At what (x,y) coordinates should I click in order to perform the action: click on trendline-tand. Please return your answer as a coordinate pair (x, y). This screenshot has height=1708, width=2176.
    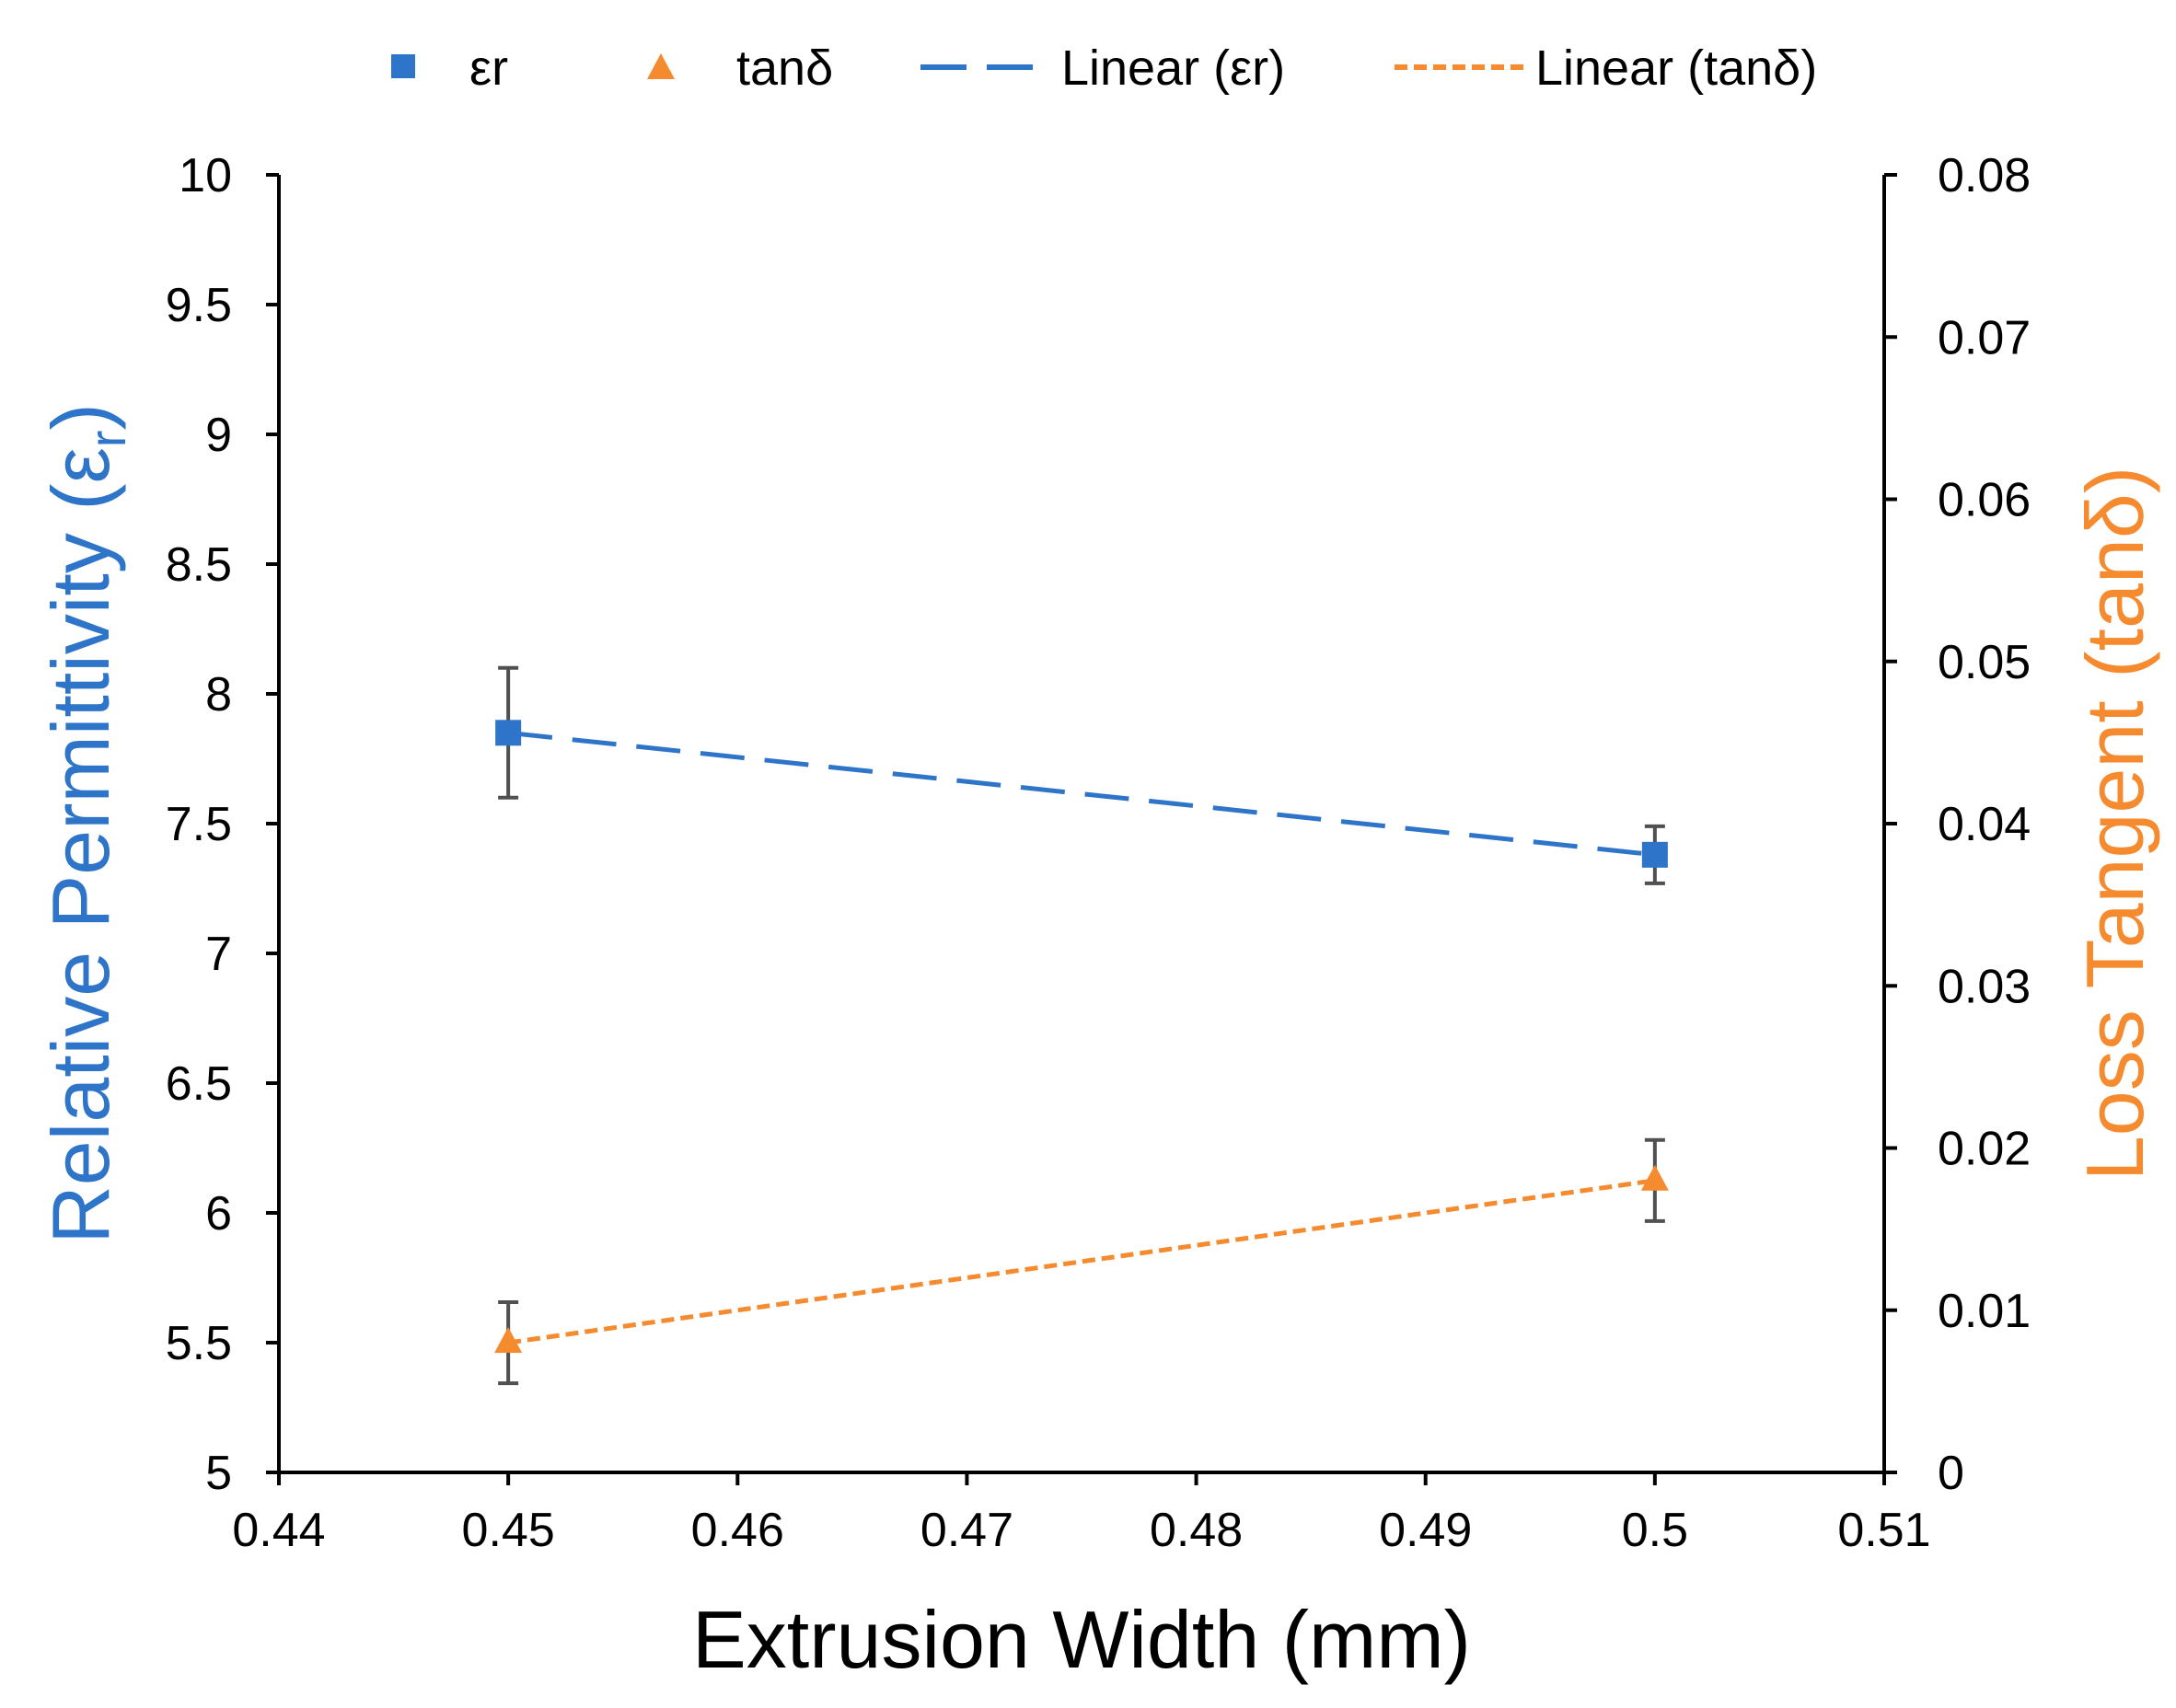
    Looking at the image, I should click on (1081, 1261).